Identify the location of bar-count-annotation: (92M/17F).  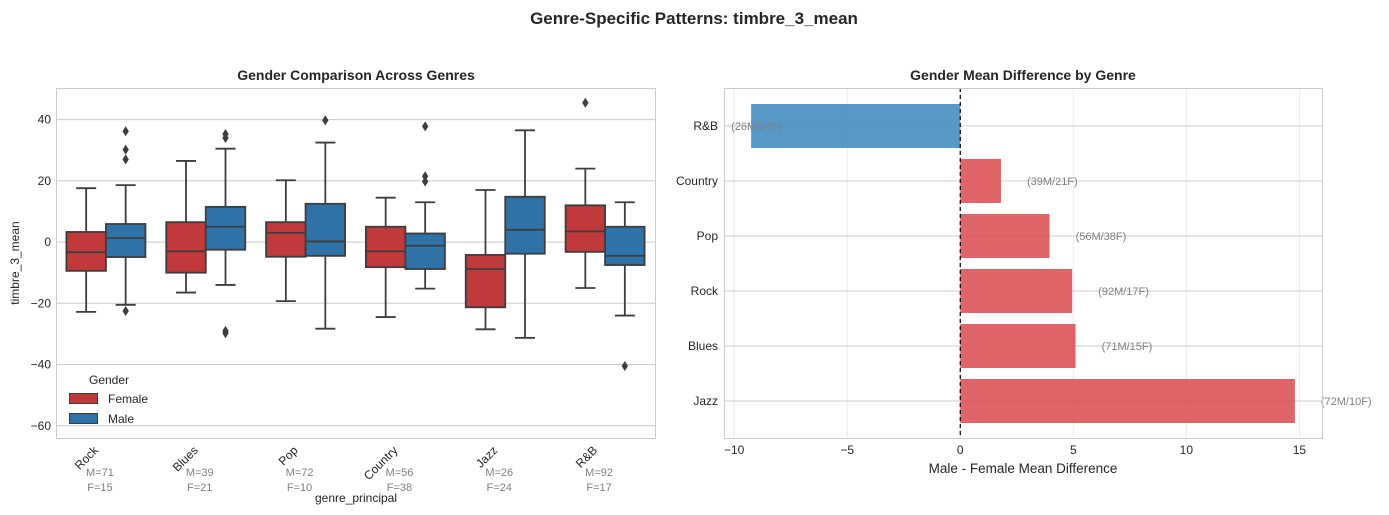
(1123, 292).